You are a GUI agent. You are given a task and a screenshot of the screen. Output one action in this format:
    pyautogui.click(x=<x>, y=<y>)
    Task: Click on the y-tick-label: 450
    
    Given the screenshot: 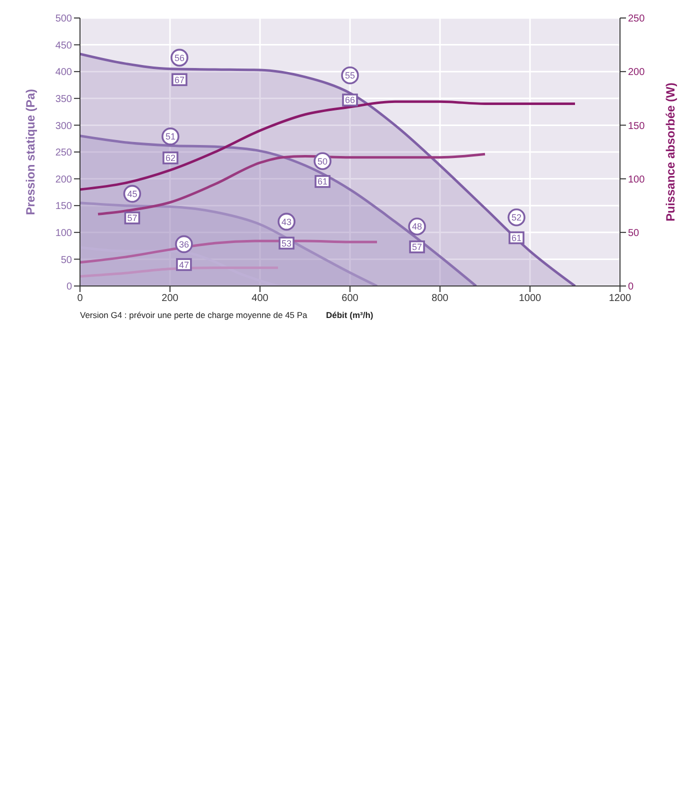 What is the action you would take?
    pyautogui.click(x=63, y=46)
    